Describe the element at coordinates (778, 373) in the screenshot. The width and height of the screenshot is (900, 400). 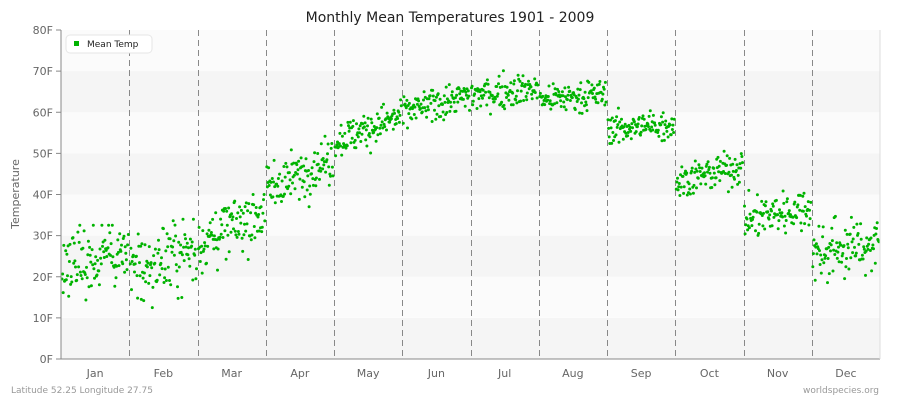
I see `x-tick-label-nov: Nov` at that location.